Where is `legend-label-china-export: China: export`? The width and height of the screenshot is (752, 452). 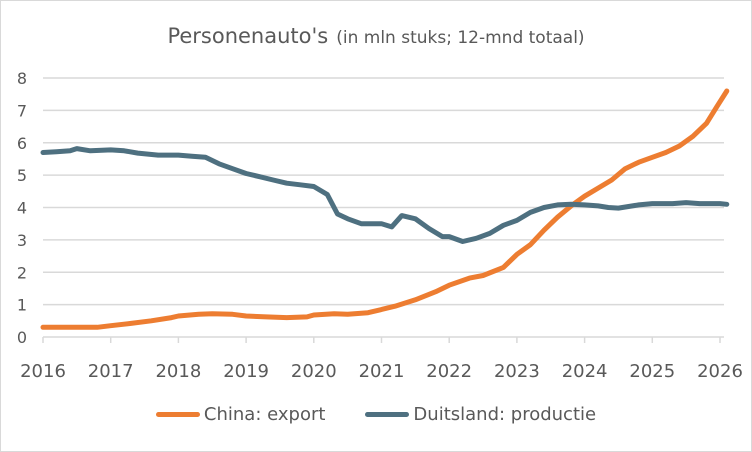 legend-label-china-export: China: export is located at coordinates (264, 414).